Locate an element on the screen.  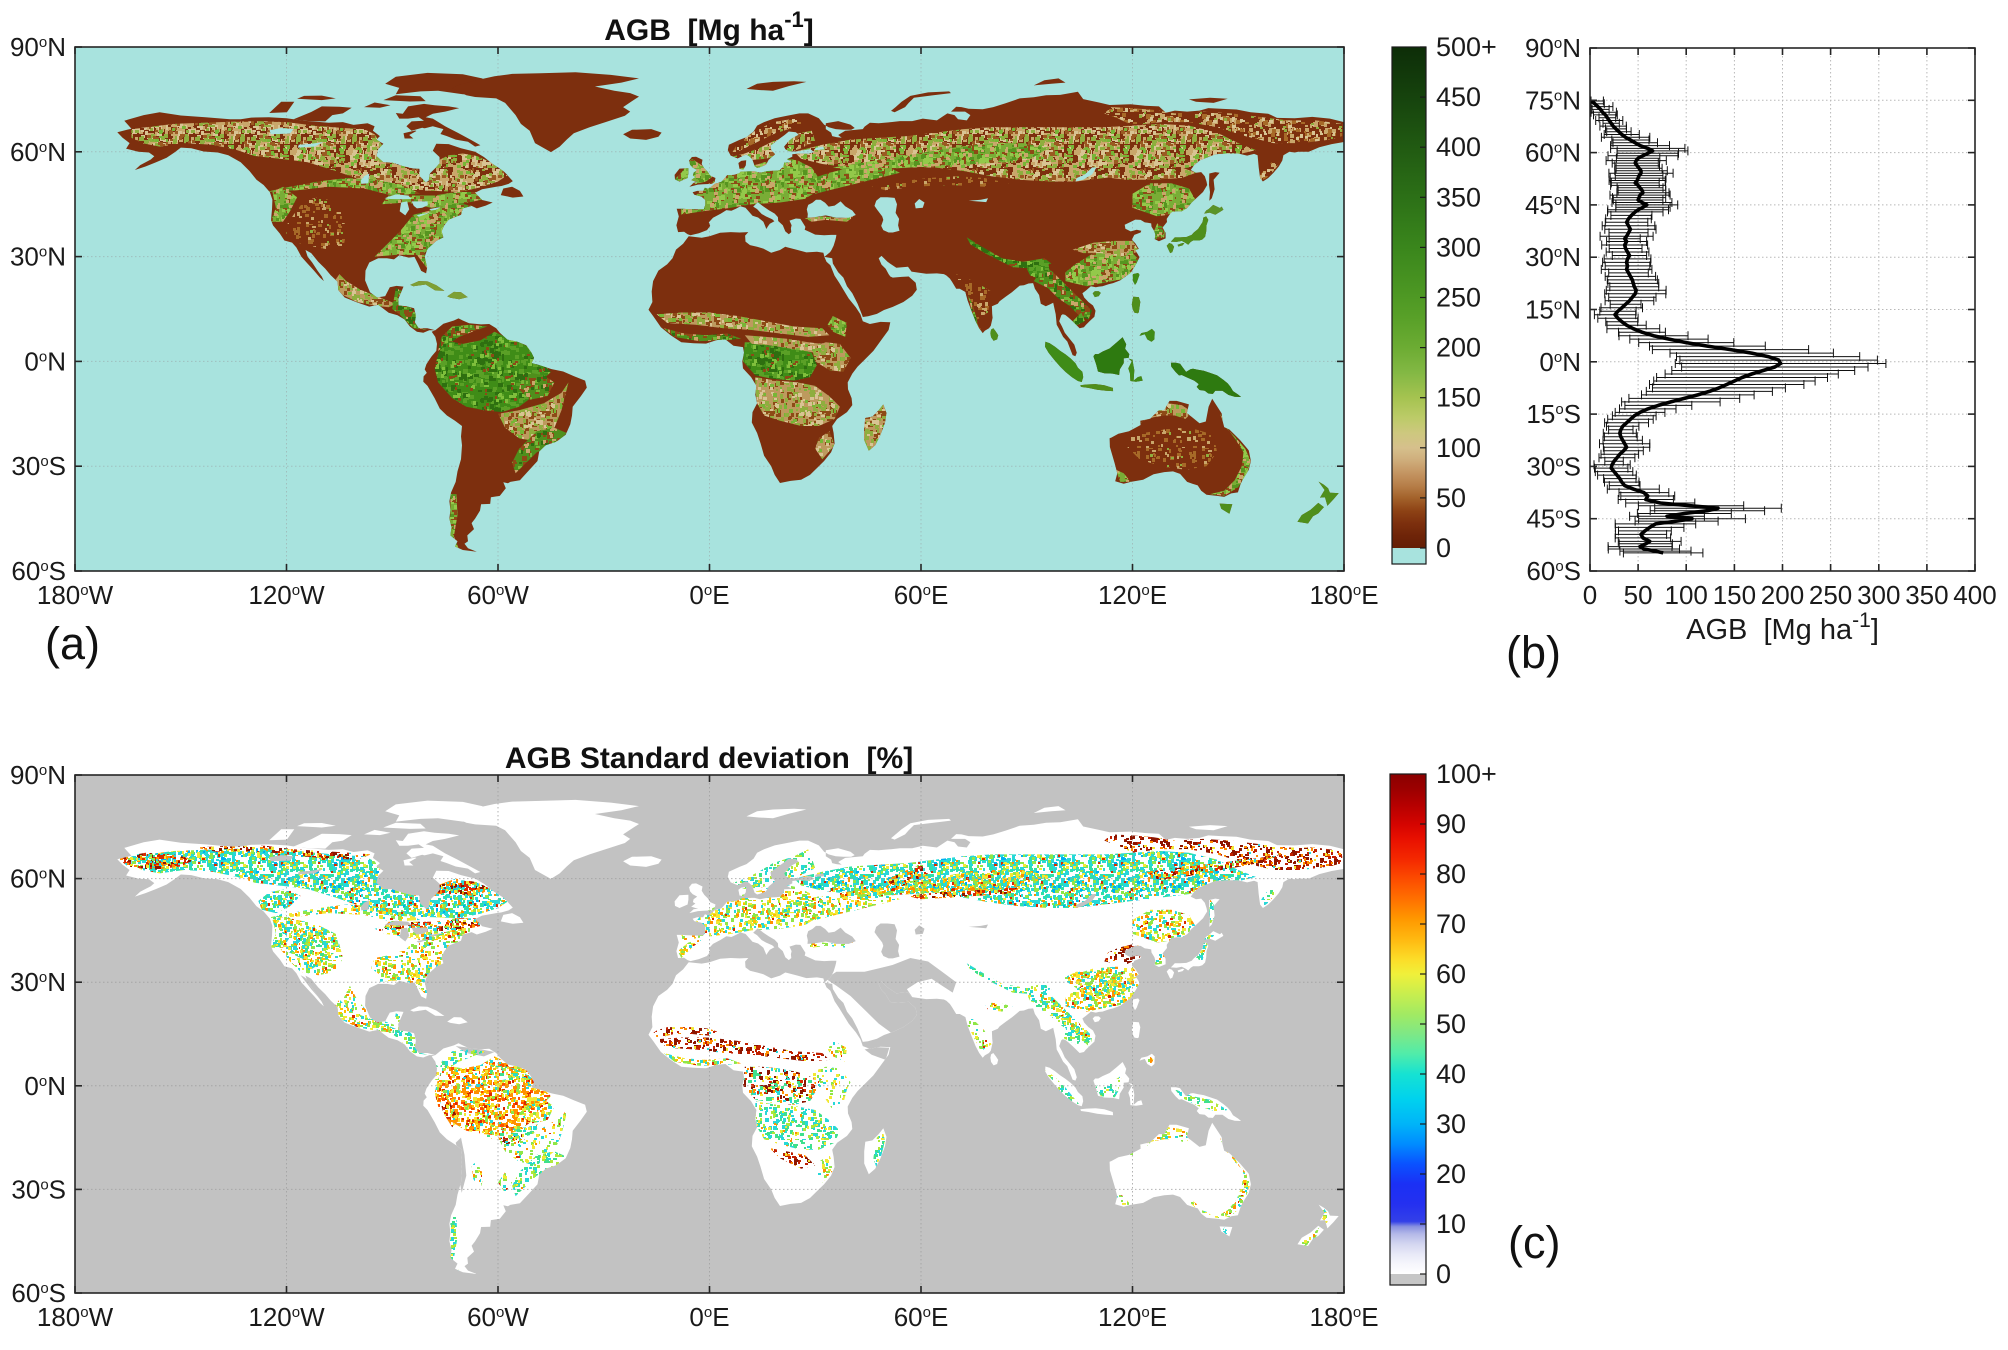
svg-text: 75oN is located at coordinates (1553, 100).